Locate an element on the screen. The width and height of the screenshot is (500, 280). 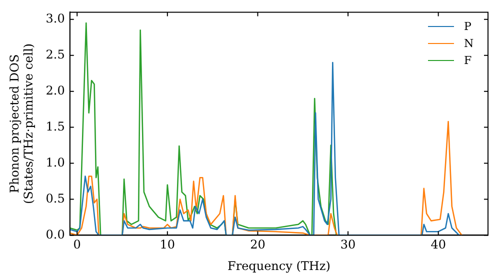
y-tick-label: 1.5 is located at coordinates (55, 126).